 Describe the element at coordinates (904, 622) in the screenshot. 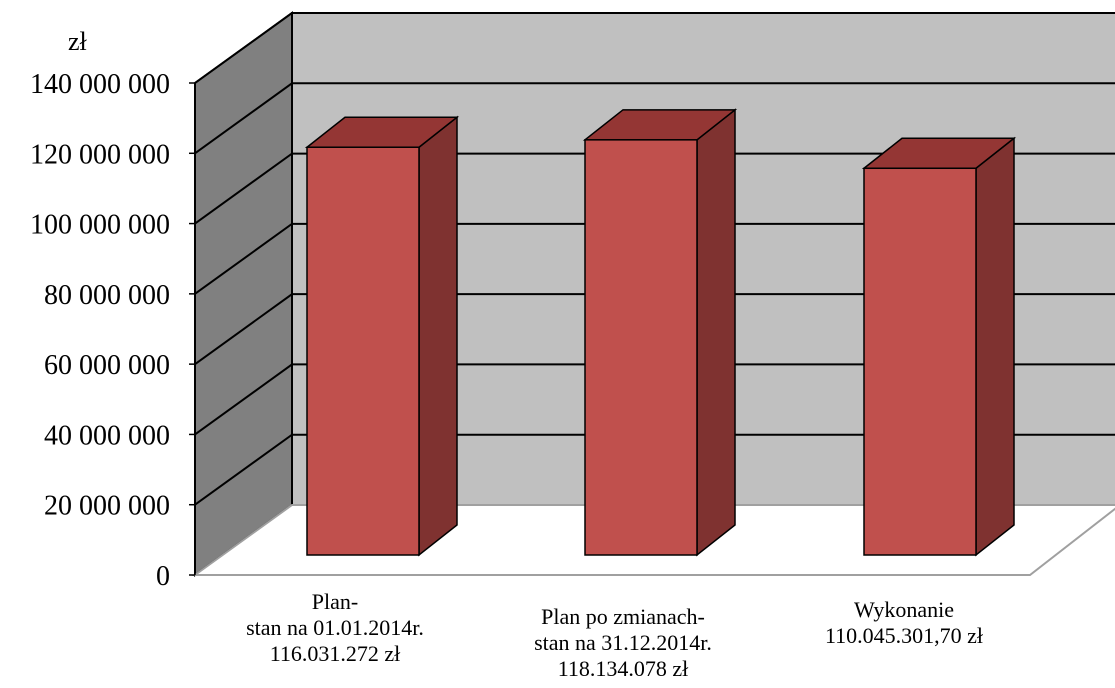

I see `x-category-label: Wykonanie 110.045.301,70 zł` at that location.